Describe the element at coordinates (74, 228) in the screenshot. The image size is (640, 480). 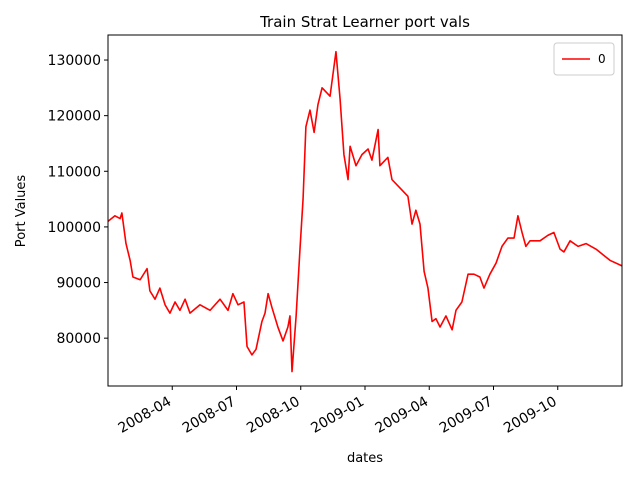
I see `y-tick-label: 100000` at that location.